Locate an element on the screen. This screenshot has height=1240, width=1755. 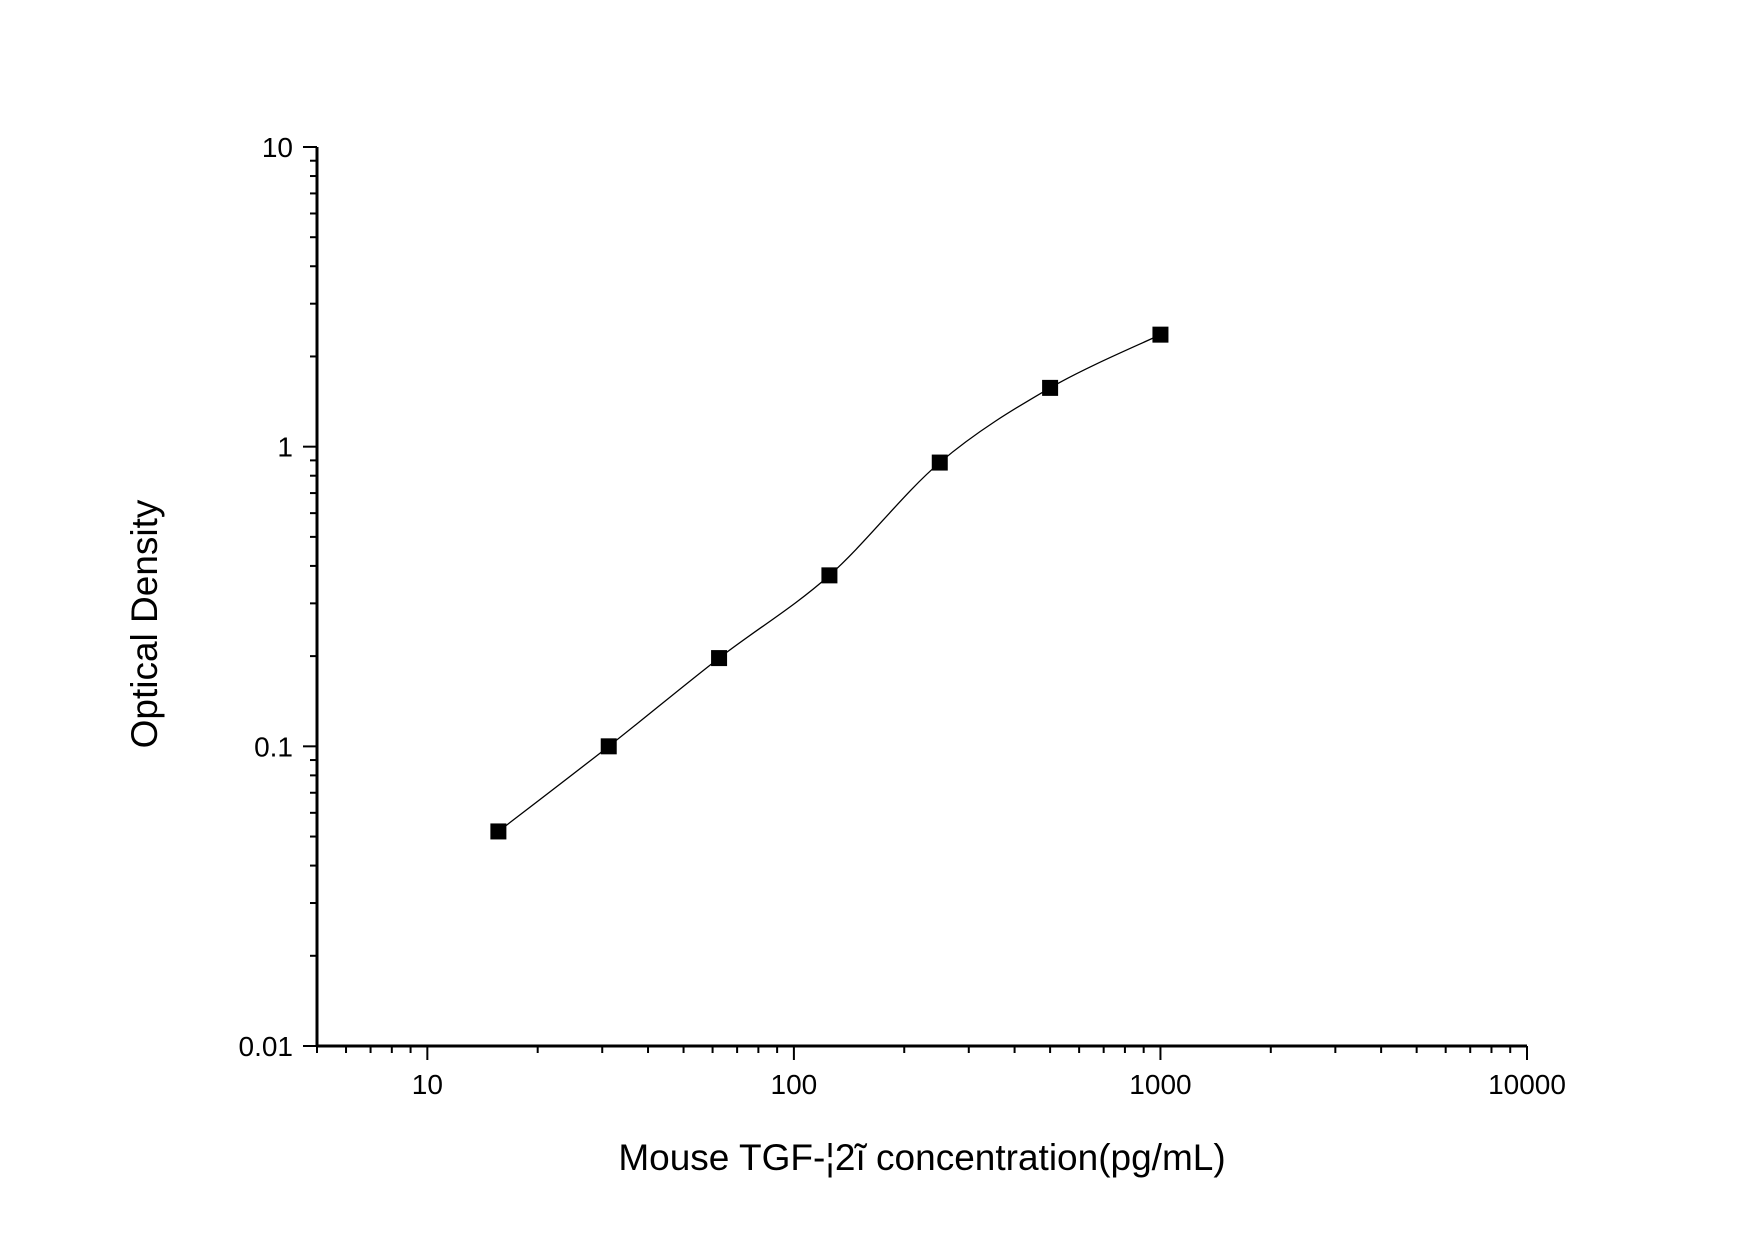
y-tick-label: 1 is located at coordinates (285, 447).